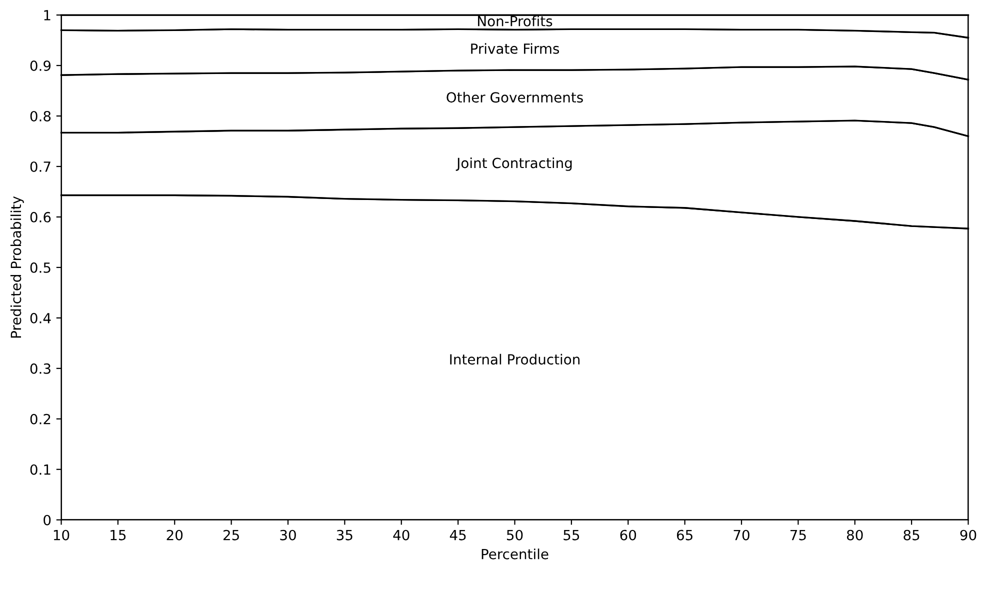  I want to click on x-tick-label: 55, so click(572, 535).